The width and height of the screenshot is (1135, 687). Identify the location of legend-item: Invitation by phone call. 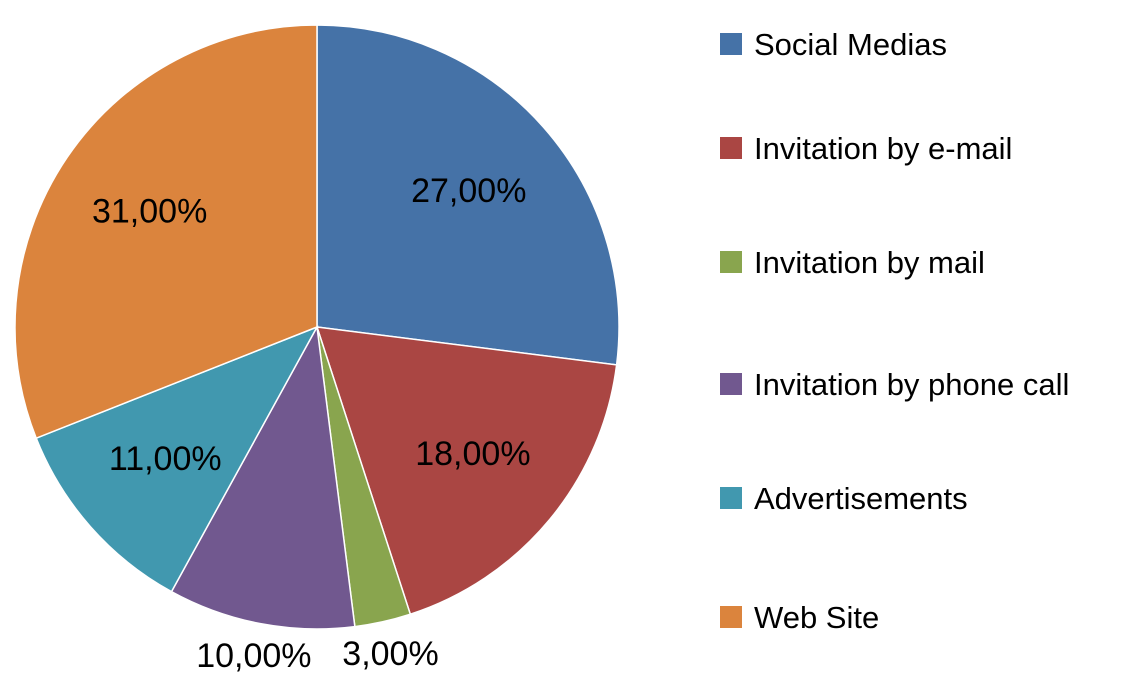
(909, 385).